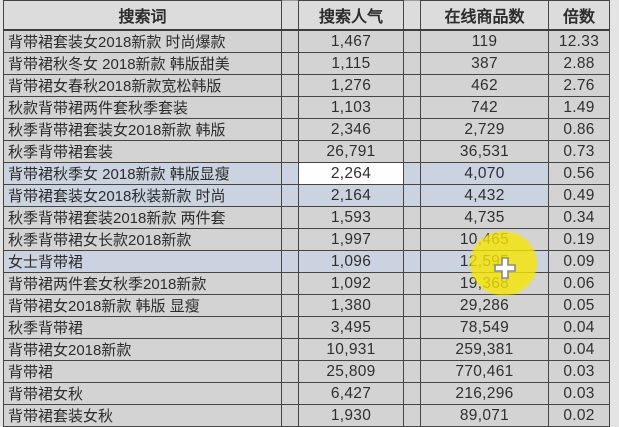  I want to click on popularity-cell: 1,276, so click(351, 85).